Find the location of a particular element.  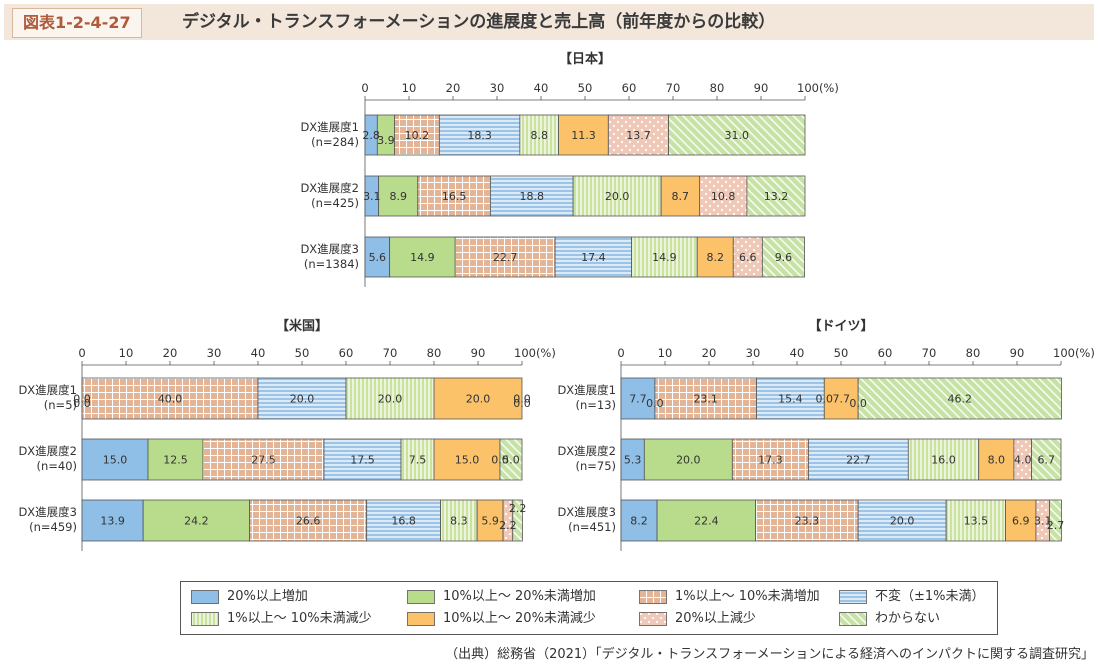

category-n-label: (n=75) is located at coordinates (595, 466).